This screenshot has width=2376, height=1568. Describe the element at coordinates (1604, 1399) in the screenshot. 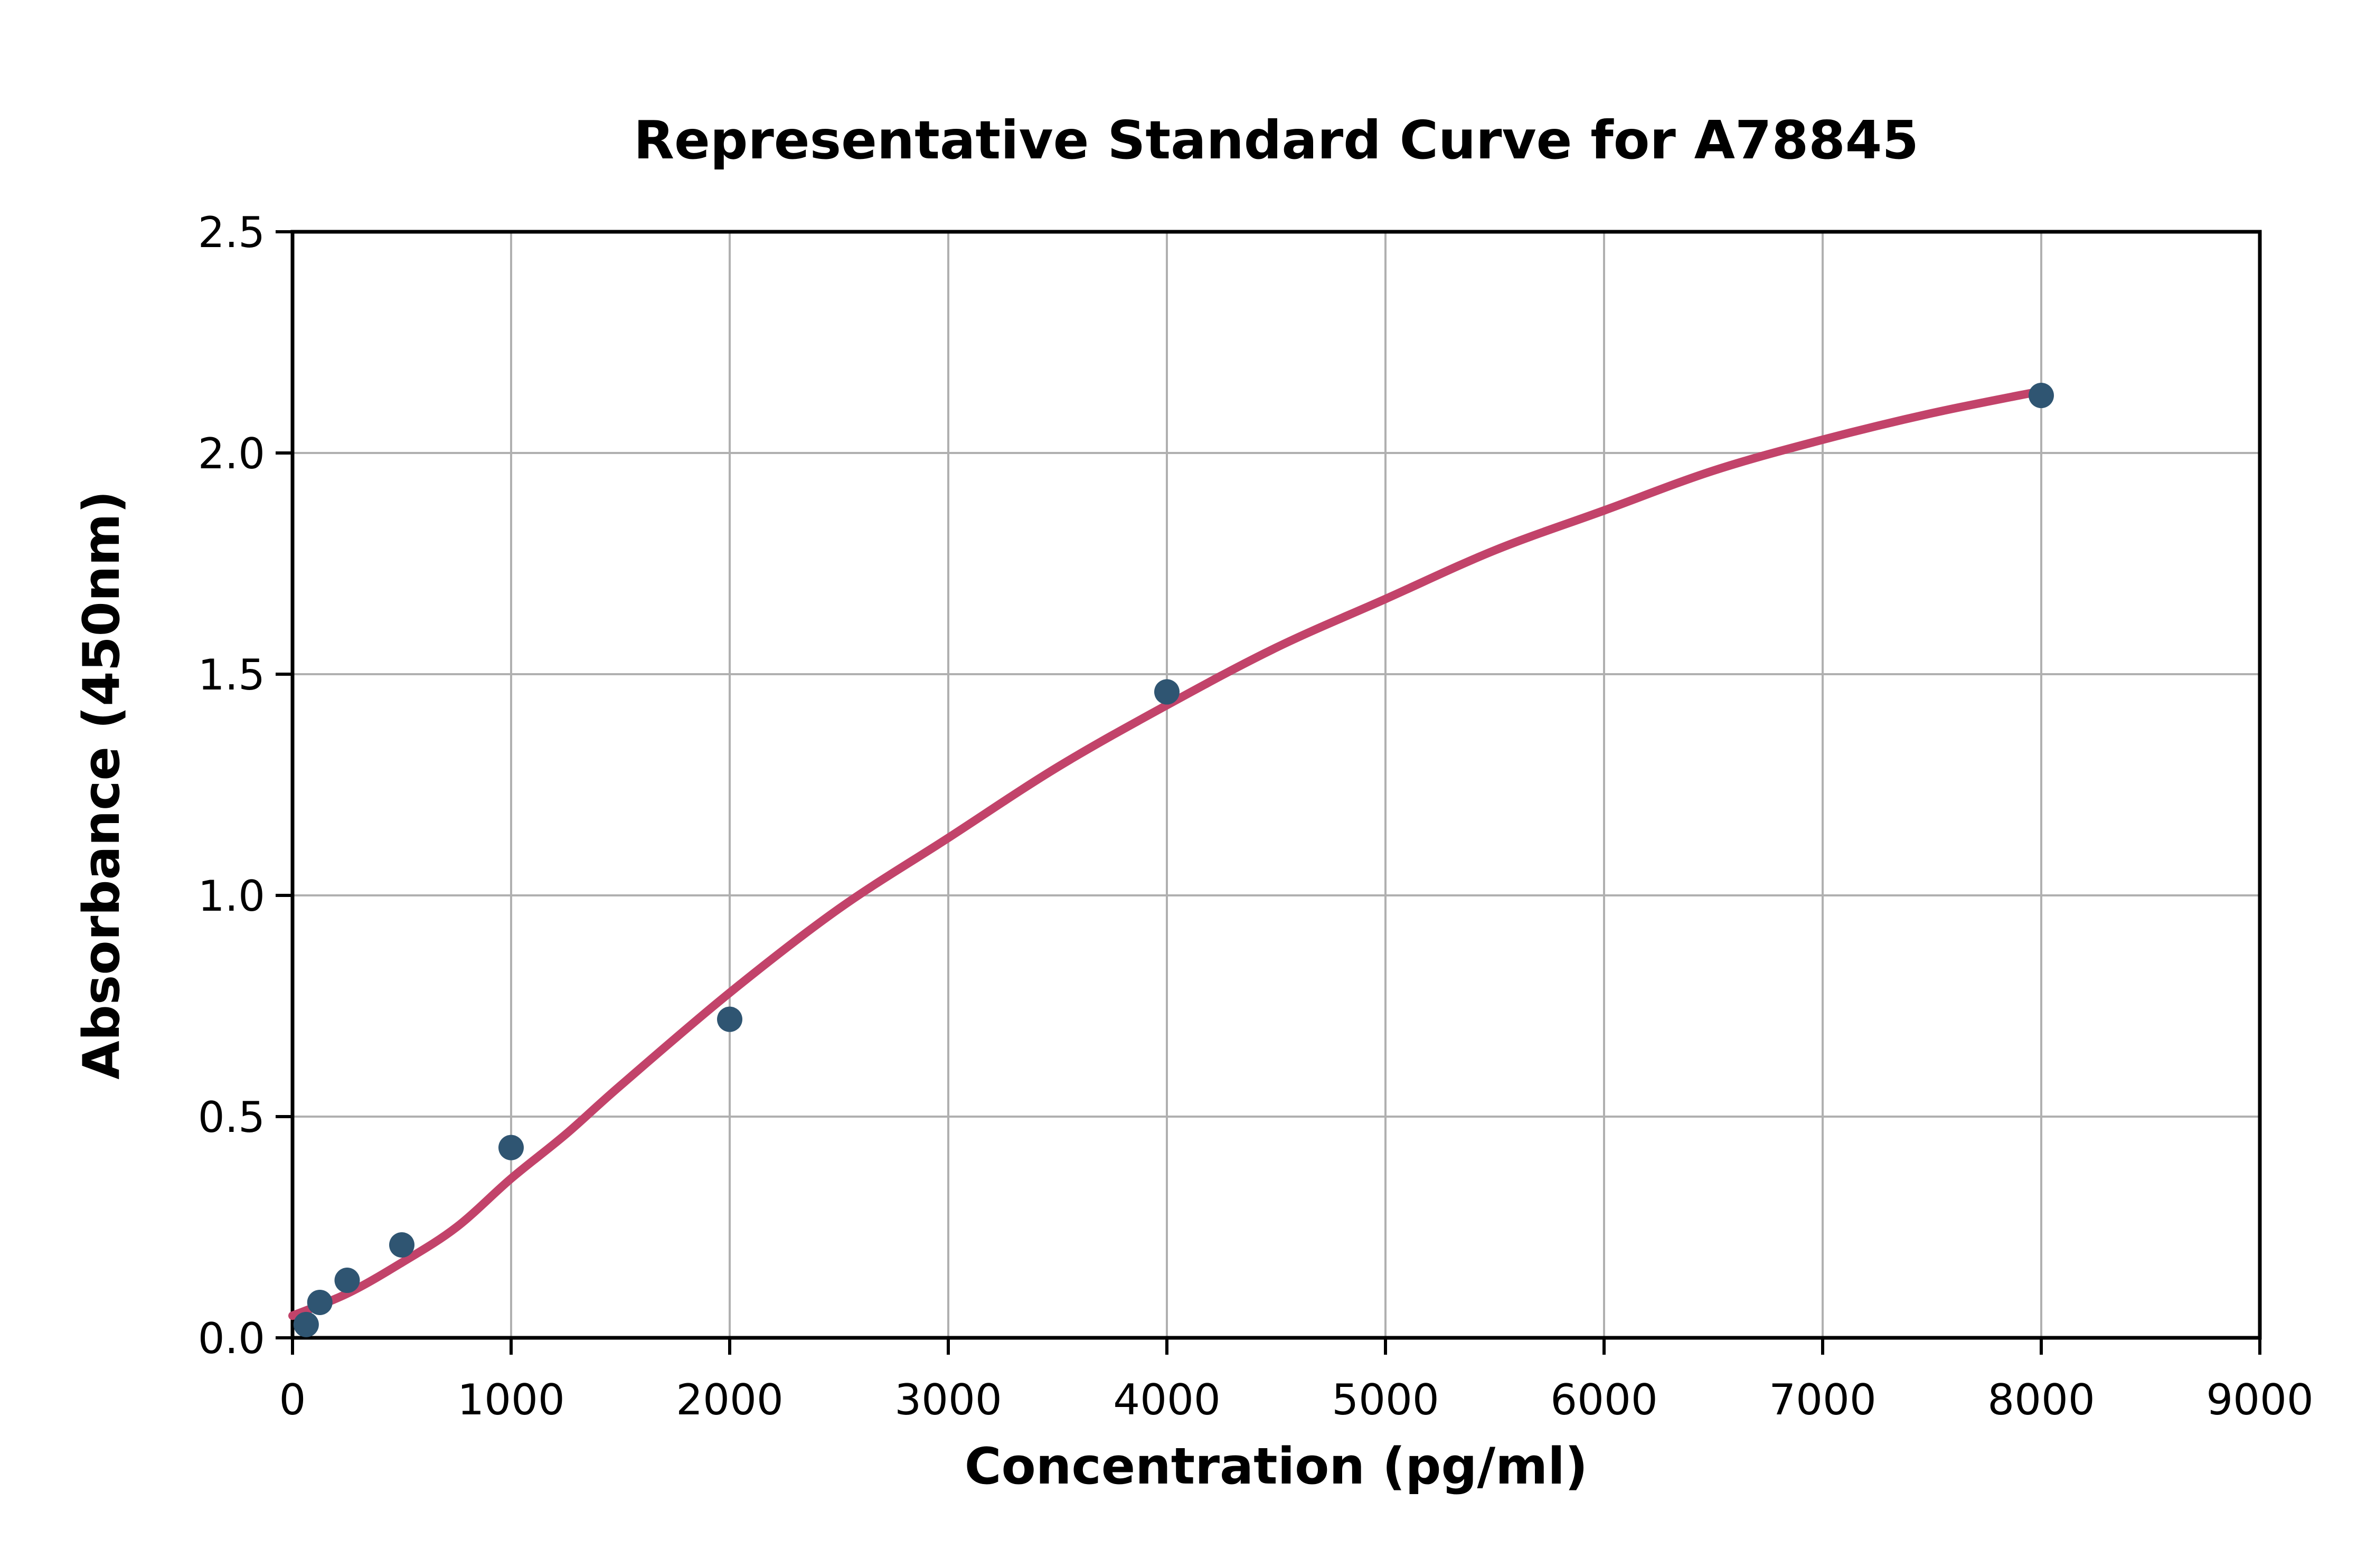

I see `x-tick-label: 6000` at that location.